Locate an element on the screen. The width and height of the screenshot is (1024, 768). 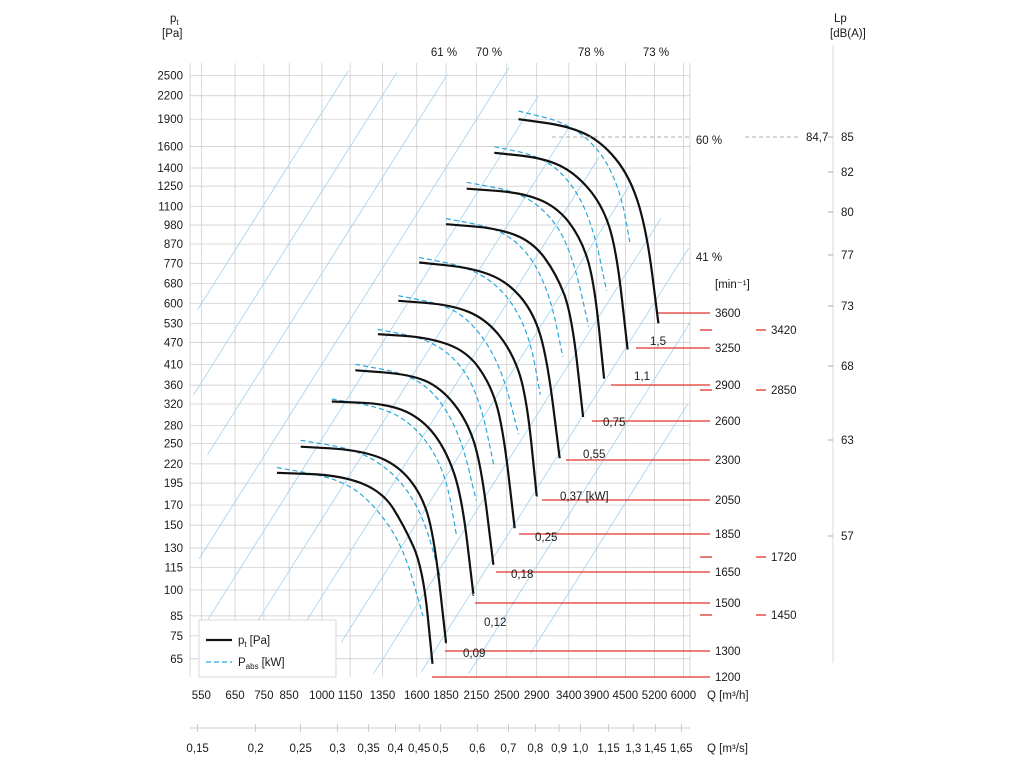
speed-label: 1300 is located at coordinates (728, 652).